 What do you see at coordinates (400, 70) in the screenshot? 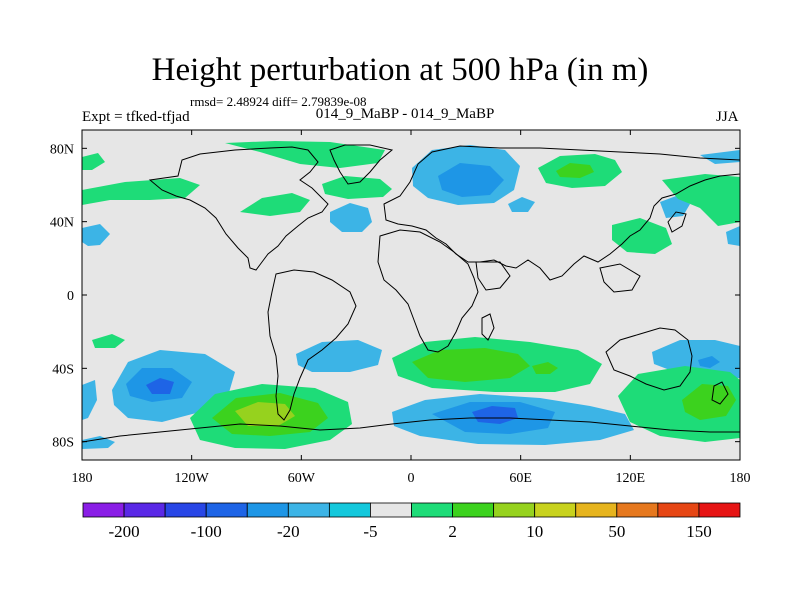
I see `chart-title: Height perturbation at 500 hPa (in m)` at bounding box center [400, 70].